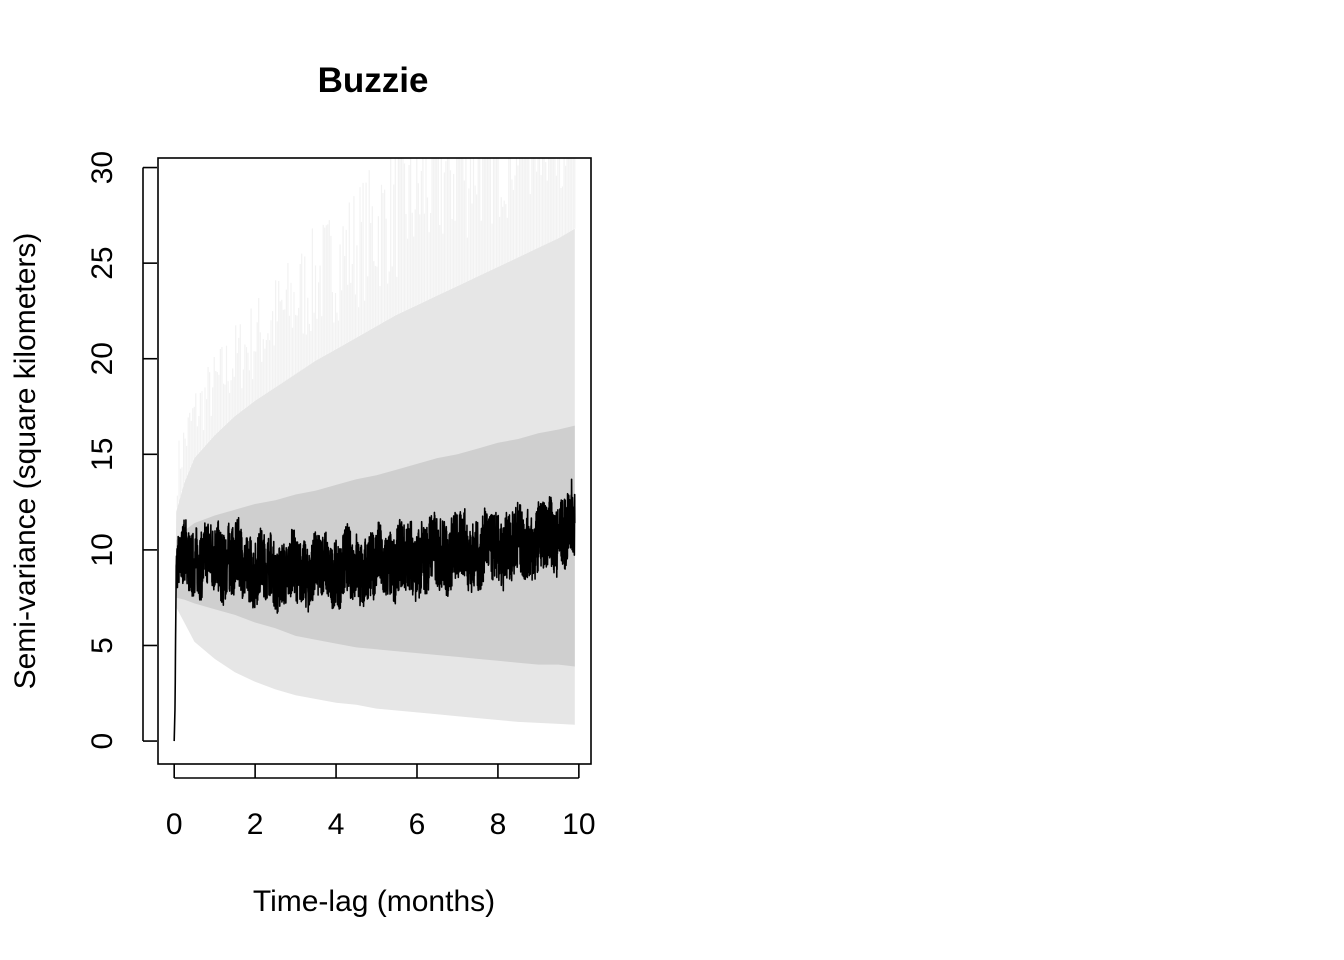 The image size is (1344, 960). Describe the element at coordinates (102, 454) in the screenshot. I see `y-tick-label: 15` at that location.